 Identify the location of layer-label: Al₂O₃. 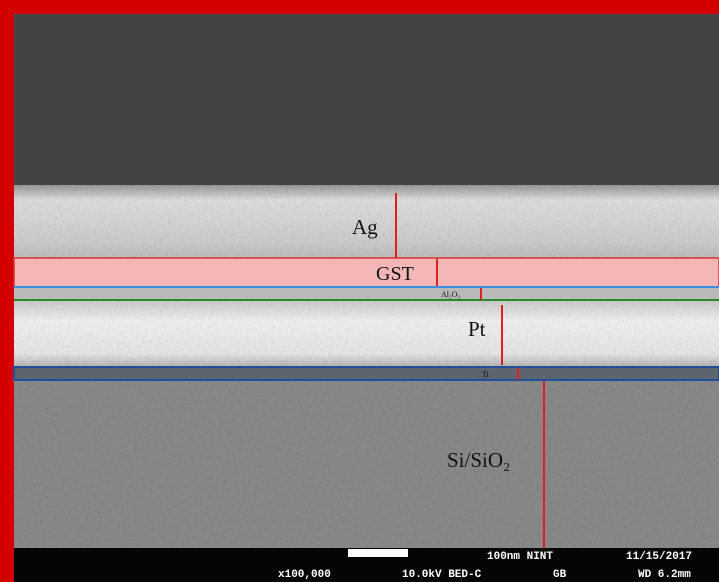
(451, 294).